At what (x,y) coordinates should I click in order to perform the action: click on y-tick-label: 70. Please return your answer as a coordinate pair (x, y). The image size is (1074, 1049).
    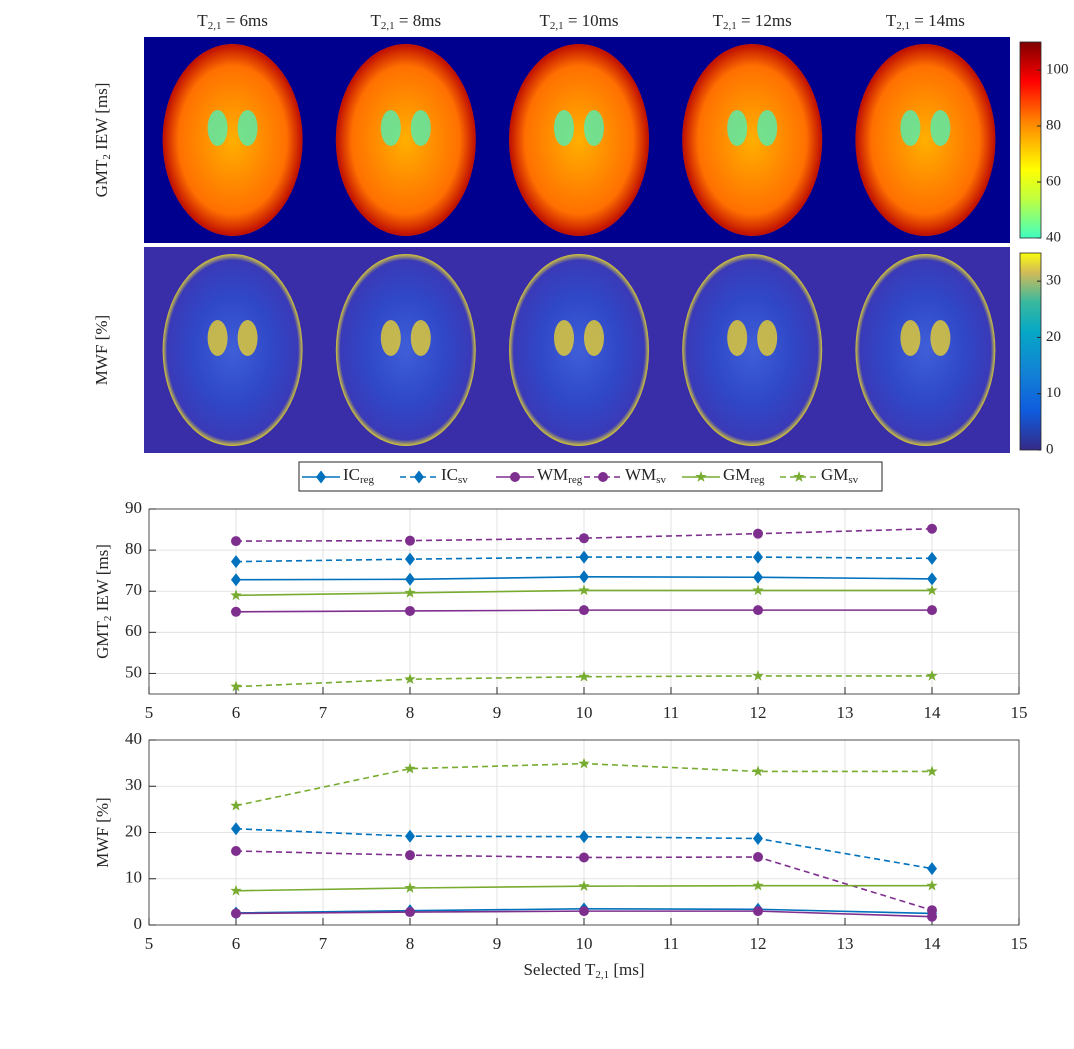
    Looking at the image, I should click on (133, 589).